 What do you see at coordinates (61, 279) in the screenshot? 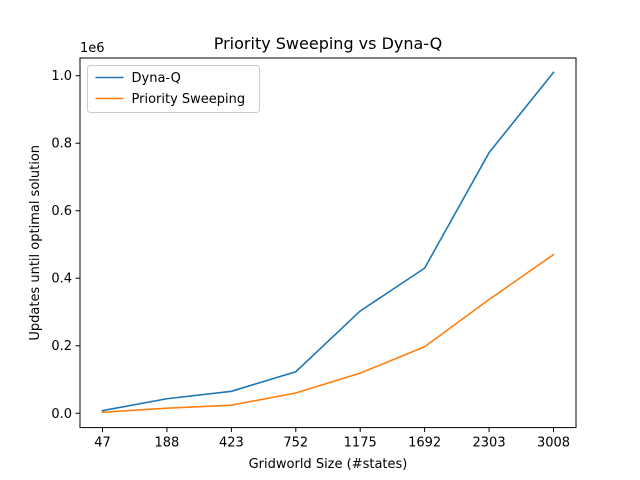
I see `y-tick-label: 0.4` at bounding box center [61, 279].